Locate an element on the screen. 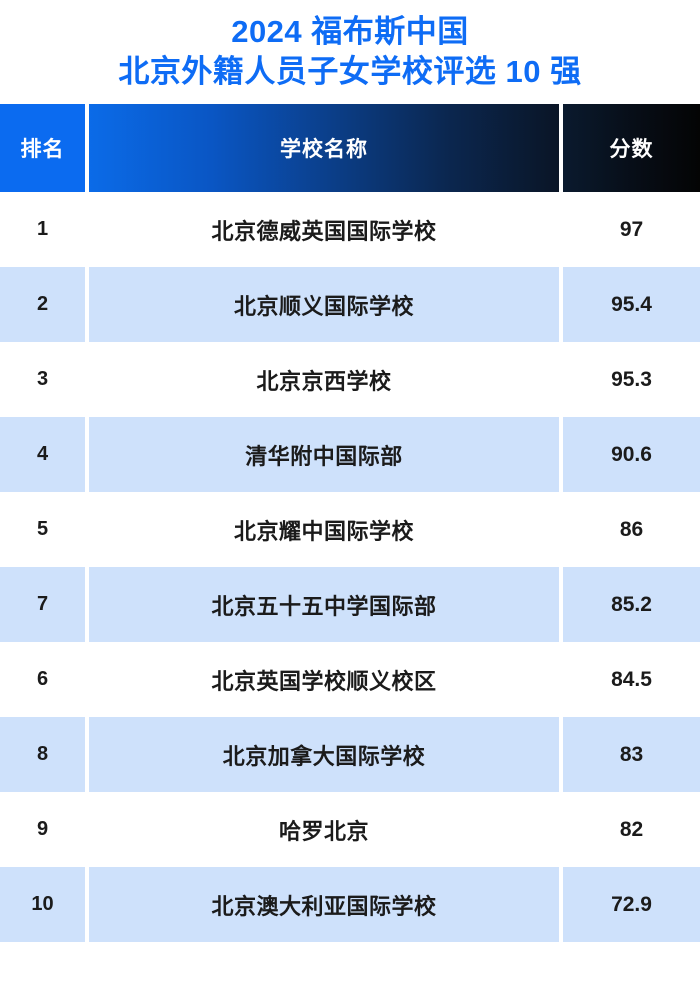  cell-rank: 10 is located at coordinates (42, 905).